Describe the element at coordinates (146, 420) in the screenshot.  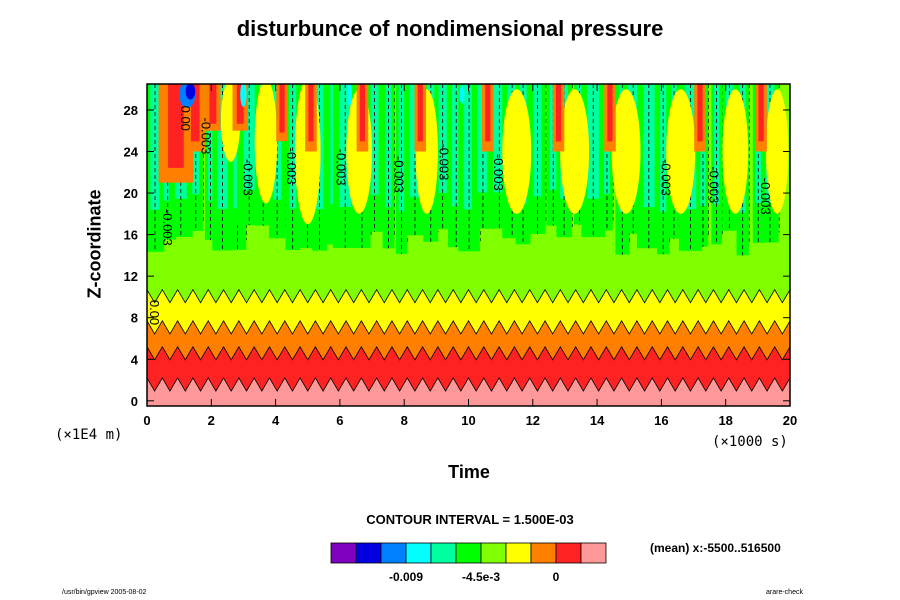
I see `x-tick-label: 0` at that location.